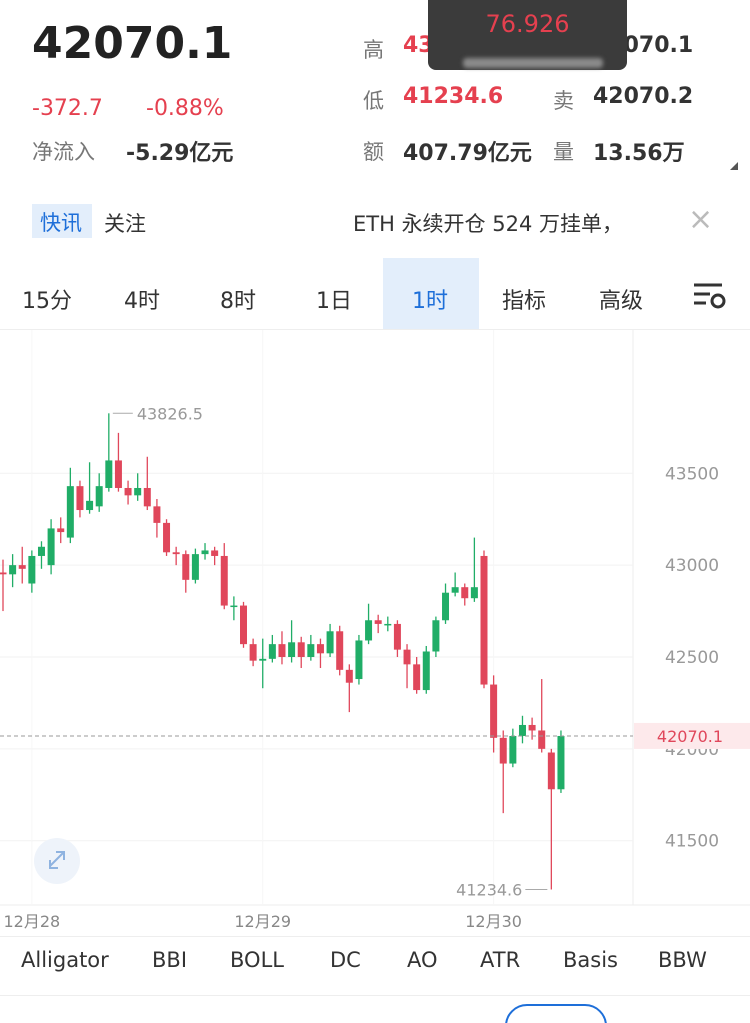 The image size is (750, 1023). What do you see at coordinates (467, 153) in the screenshot?
I see `stat-value: 407.79亿元` at bounding box center [467, 153].